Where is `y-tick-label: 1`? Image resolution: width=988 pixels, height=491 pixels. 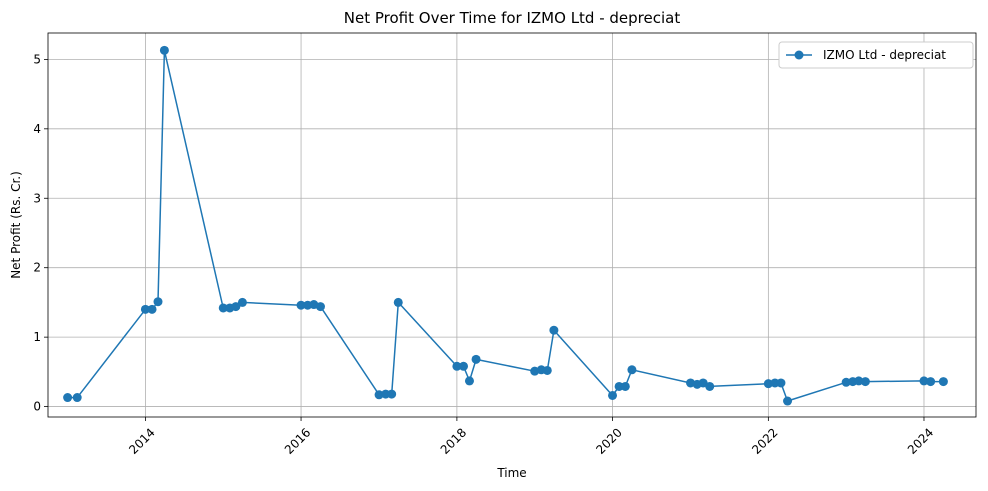
y-tick-label: 1 is located at coordinates (37, 337).